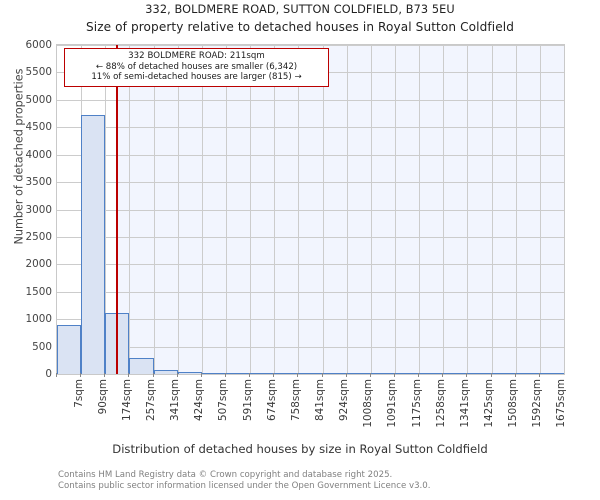 The height and width of the screenshot is (500, 600). What do you see at coordinates (382, 373) in the screenshot?
I see `histogram-baseline` at bounding box center [382, 373].